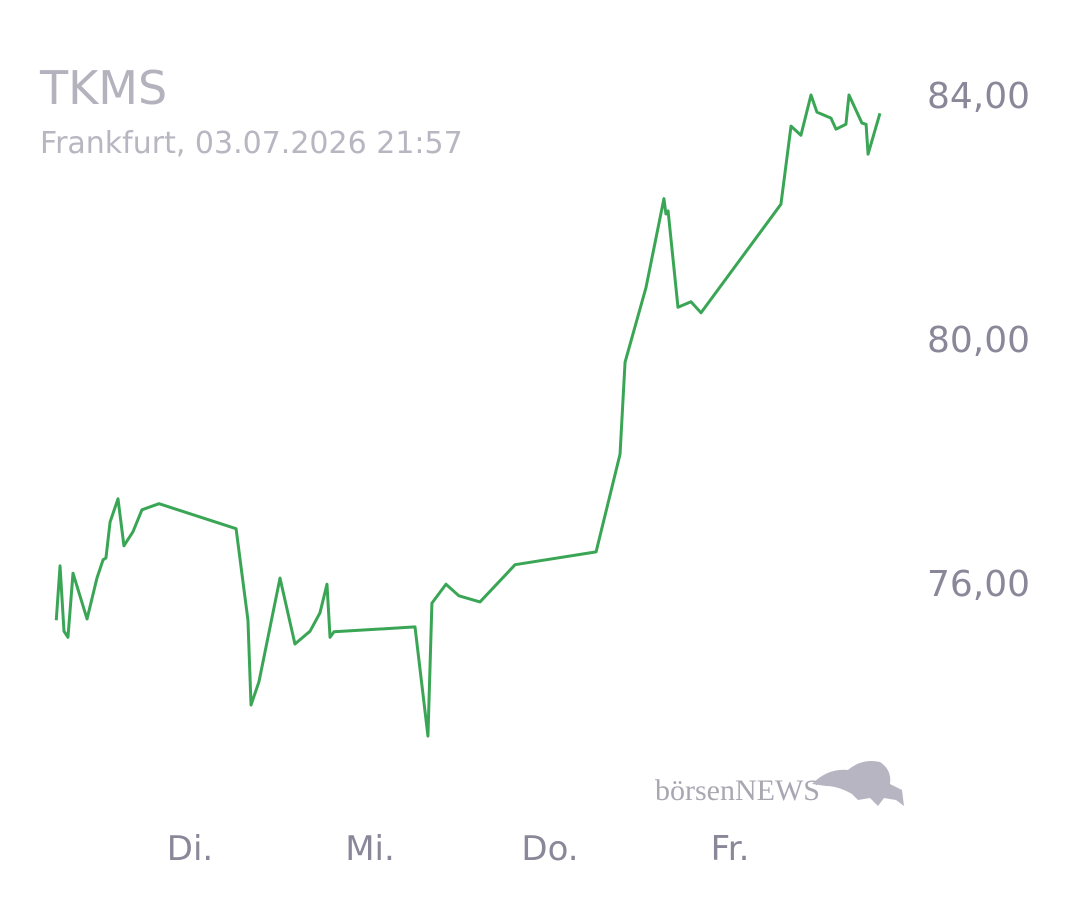 The width and height of the screenshot is (1080, 900). Describe the element at coordinates (978, 340) in the screenshot. I see `y-tick-label: 80,00` at that location.